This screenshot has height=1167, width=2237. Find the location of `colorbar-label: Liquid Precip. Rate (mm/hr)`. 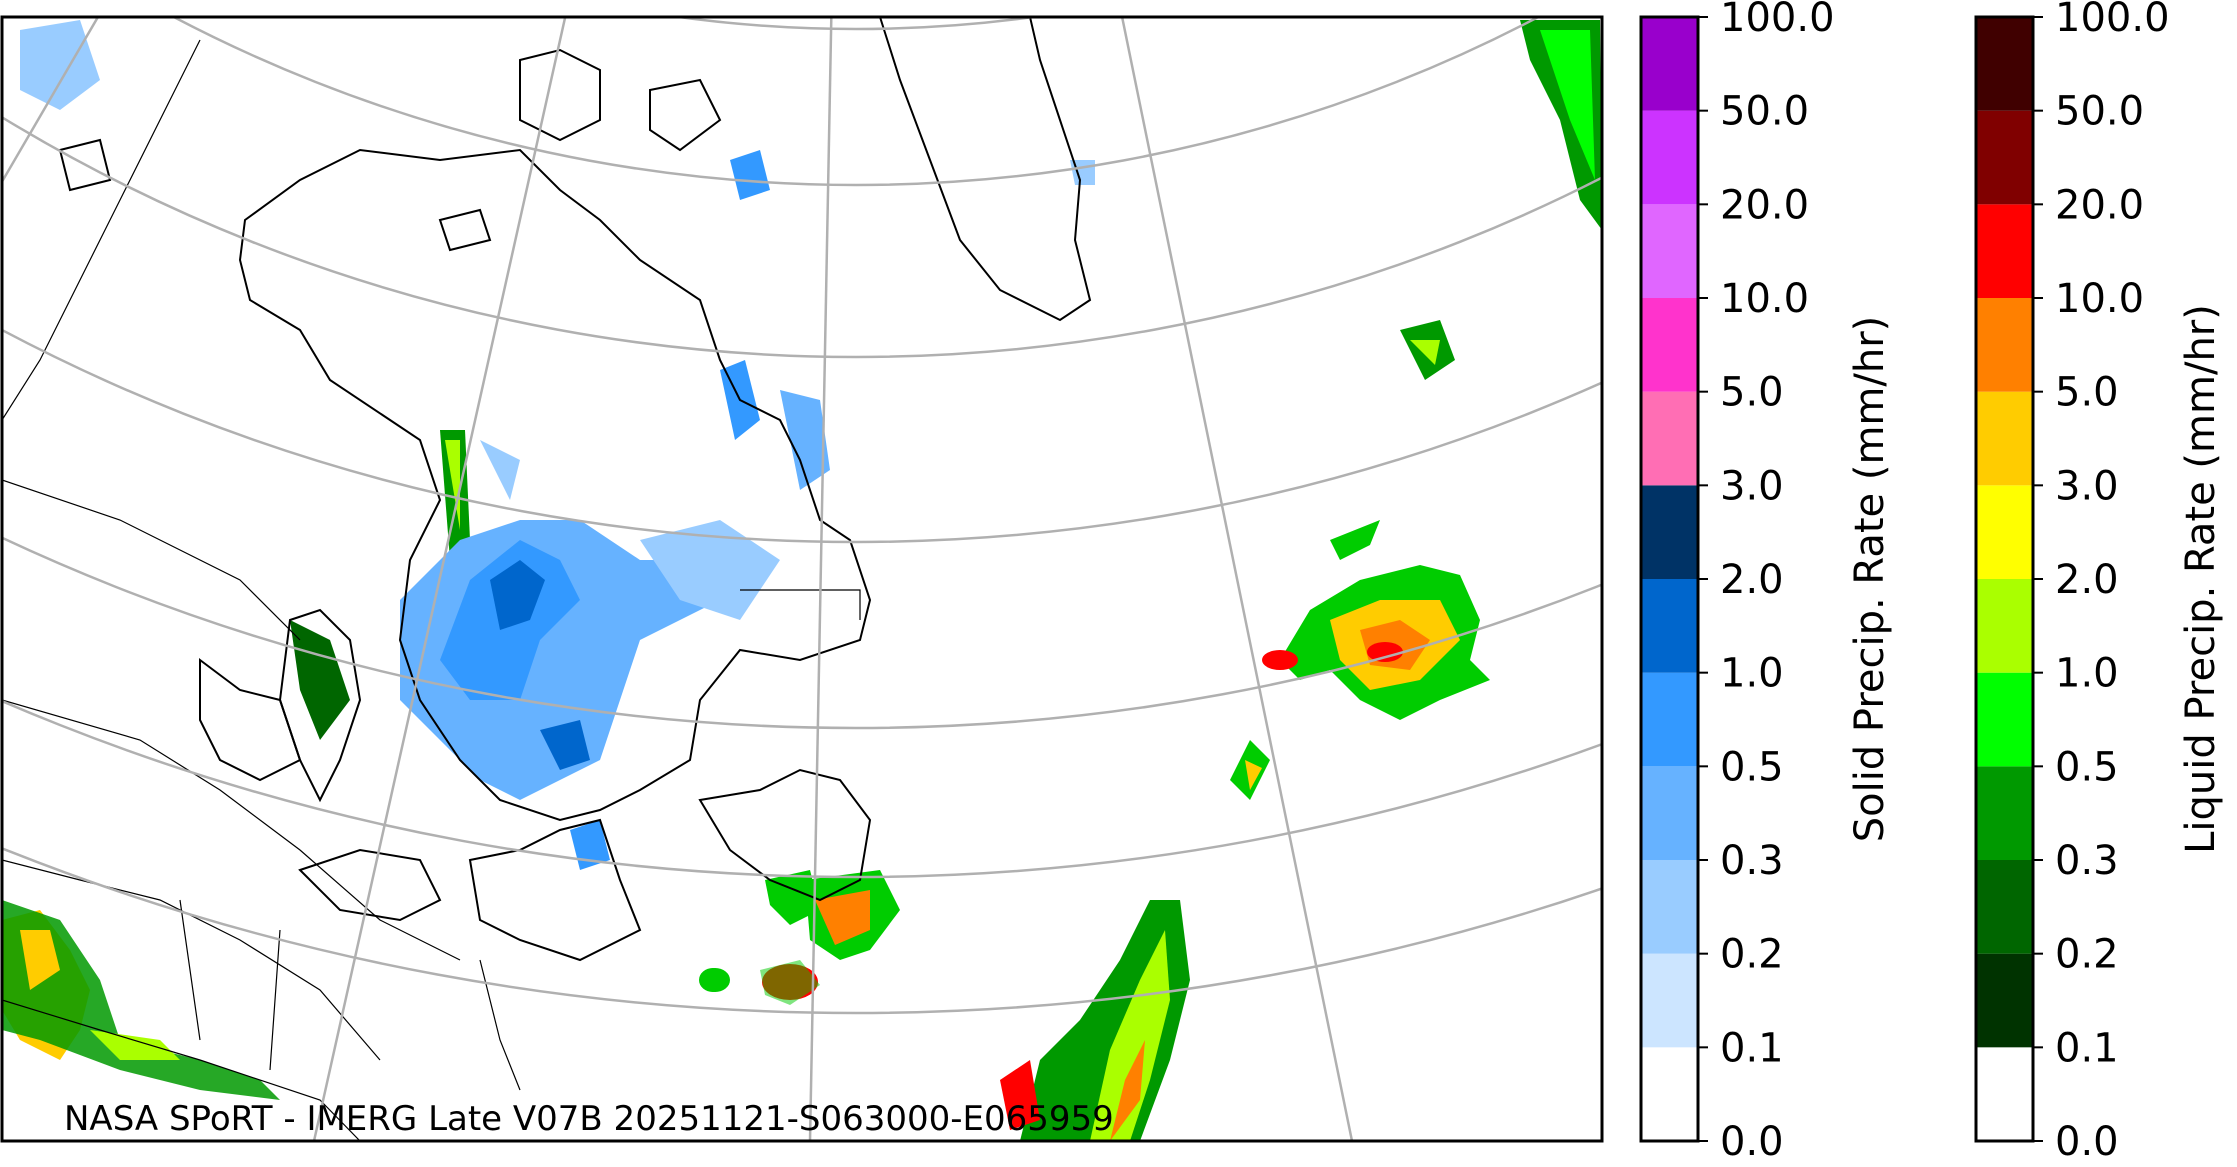

colorbar-label: Liquid Precip. Rate (mm/hr) is located at coordinates (2201, 579).